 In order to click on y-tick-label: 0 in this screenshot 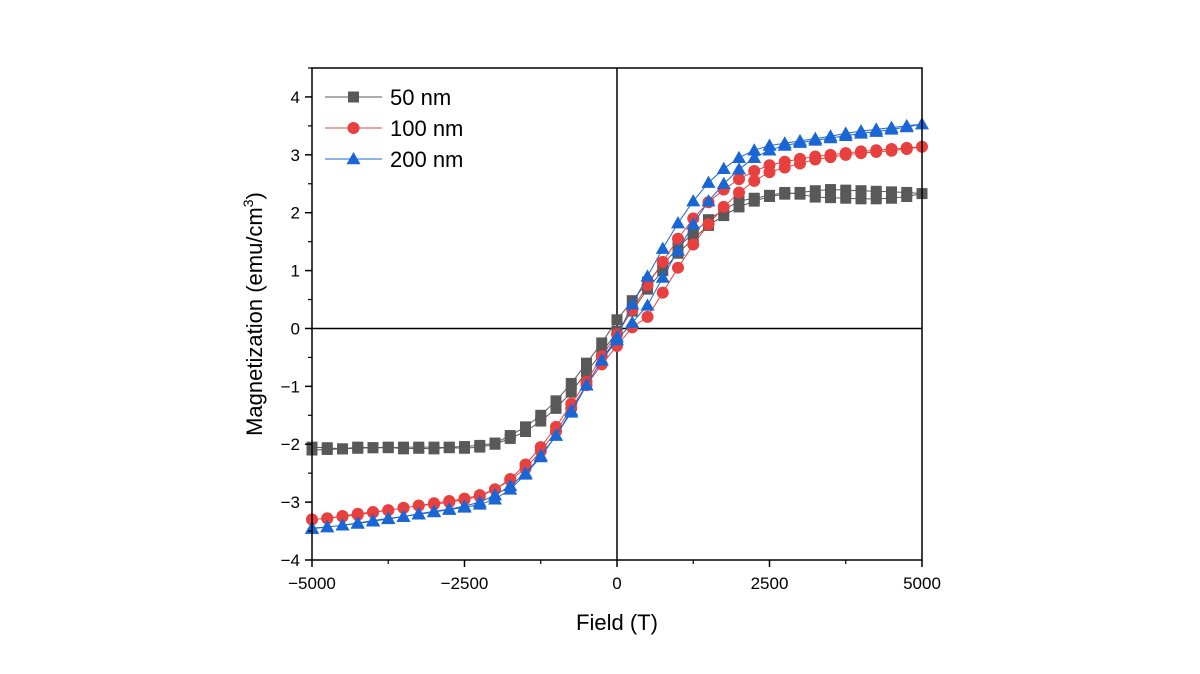, I will do `click(295, 328)`.